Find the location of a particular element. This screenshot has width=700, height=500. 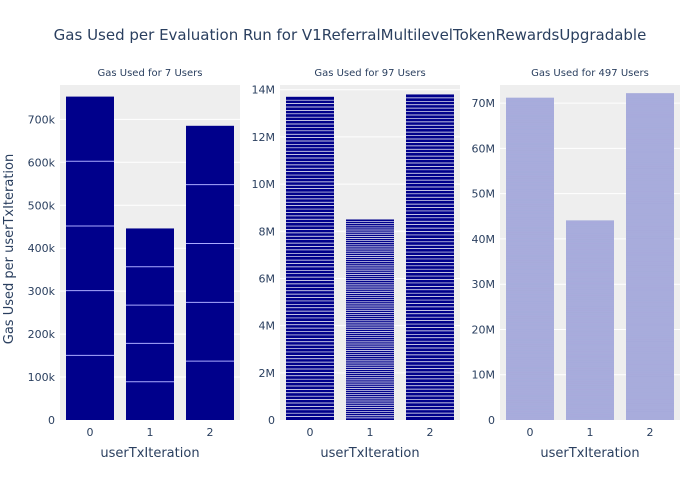

y-tick-label: 50M is located at coordinates (484, 194).